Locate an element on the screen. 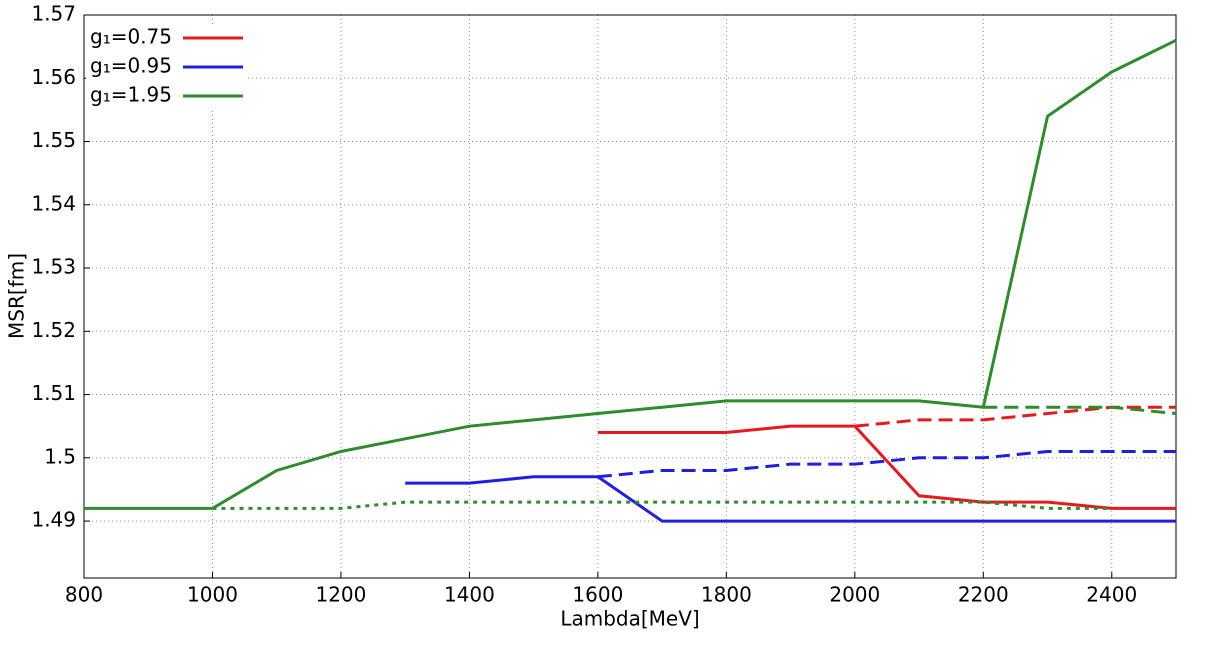 Image resolution: width=1218 pixels, height=645 pixels. y-tick-label: 1.52 is located at coordinates (53, 330).